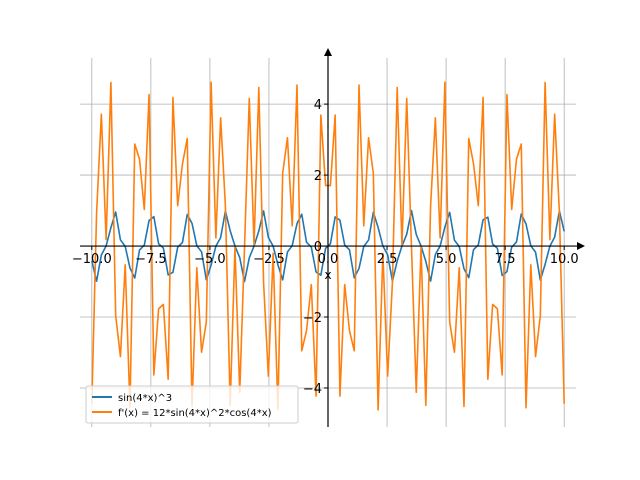  Describe the element at coordinates (328, 52) in the screenshot. I see `y-axis-arrow` at that location.